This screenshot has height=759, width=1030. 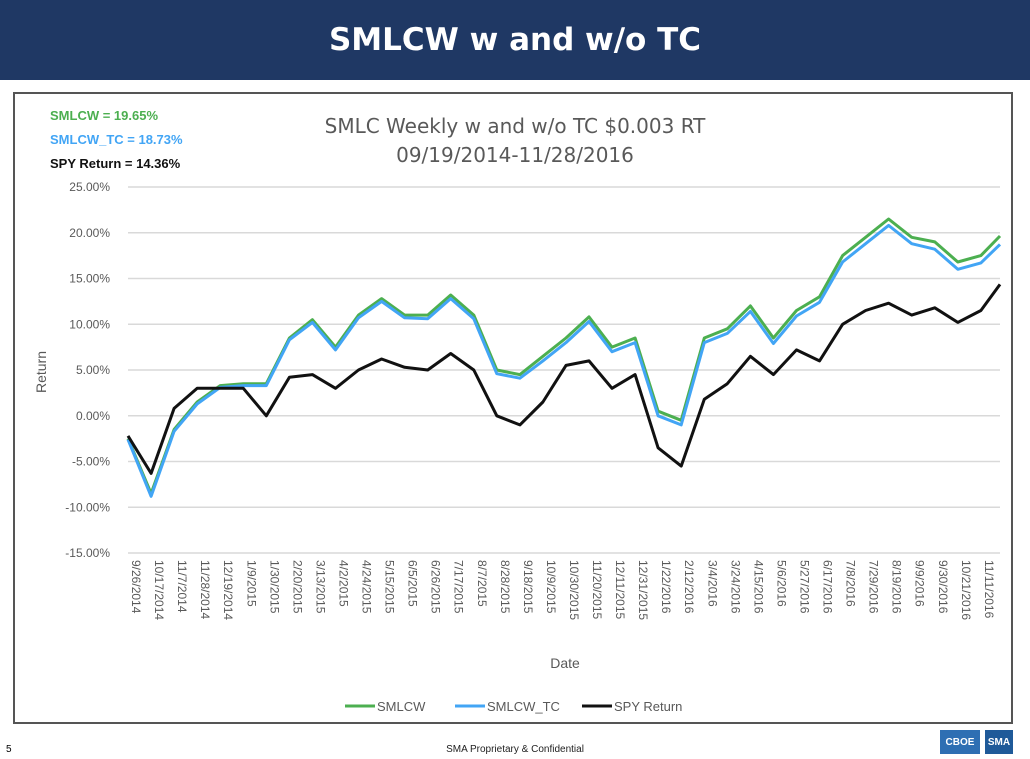 What do you see at coordinates (436, 587) in the screenshot?
I see `x-tick-label: 6/26/2015` at bounding box center [436, 587].